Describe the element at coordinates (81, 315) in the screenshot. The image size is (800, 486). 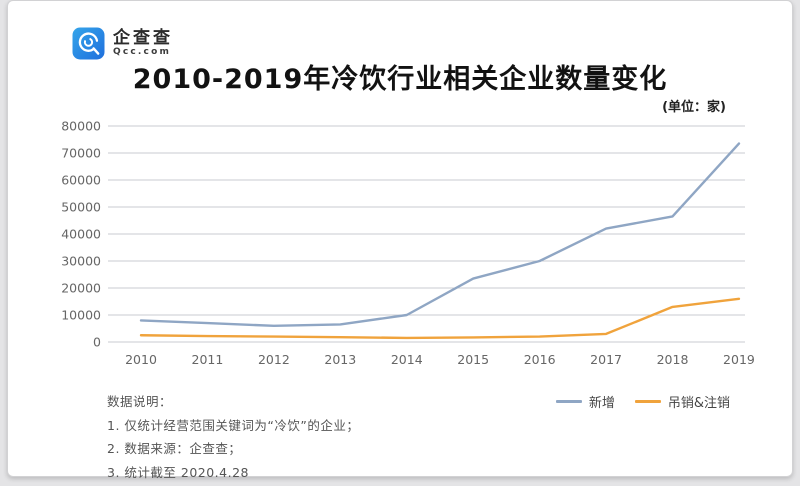
I see `y-tick-label: 10000` at that location.